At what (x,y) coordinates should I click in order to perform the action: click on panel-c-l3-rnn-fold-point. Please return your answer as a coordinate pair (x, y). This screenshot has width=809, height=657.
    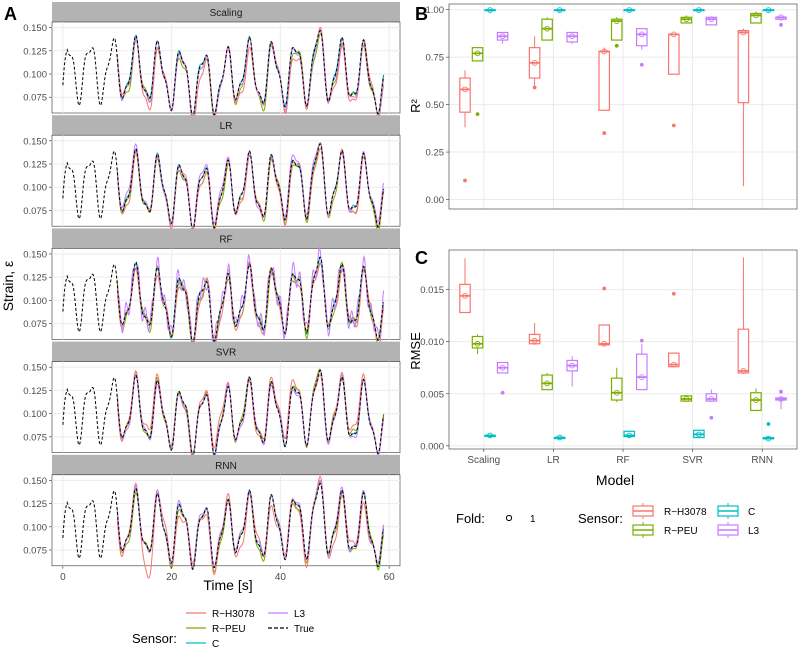
    Looking at the image, I should click on (781, 399).